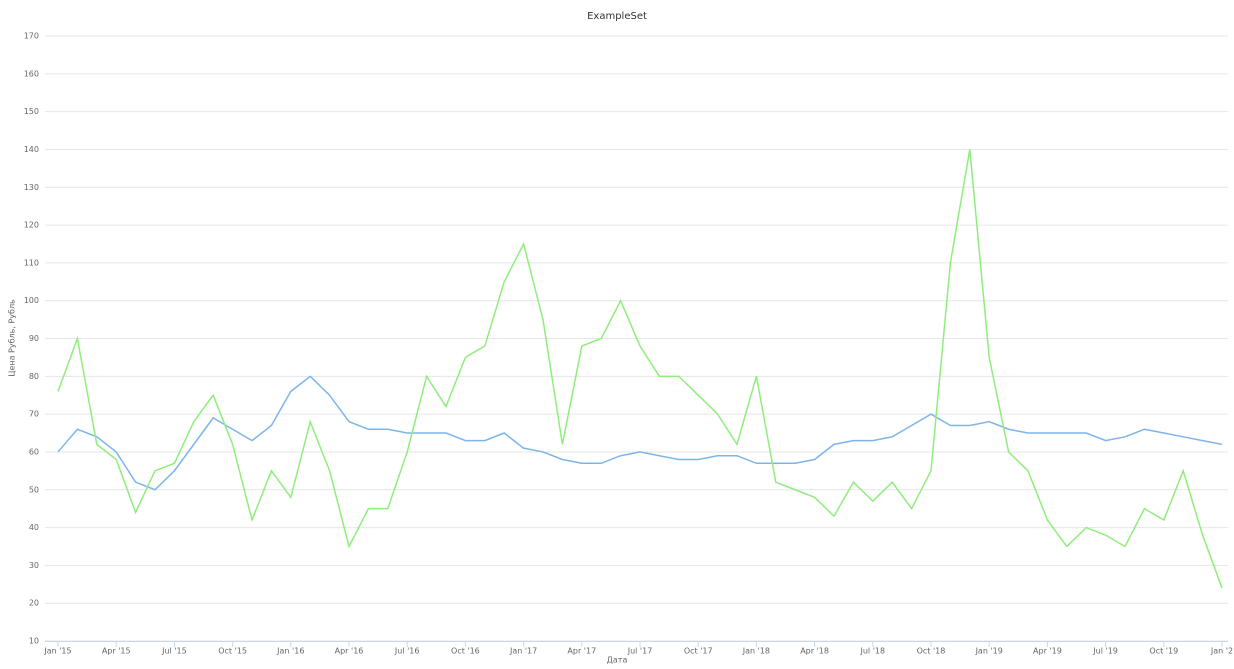 The image size is (1234, 669). I want to click on x-tick-label: Oct '16, so click(465, 651).